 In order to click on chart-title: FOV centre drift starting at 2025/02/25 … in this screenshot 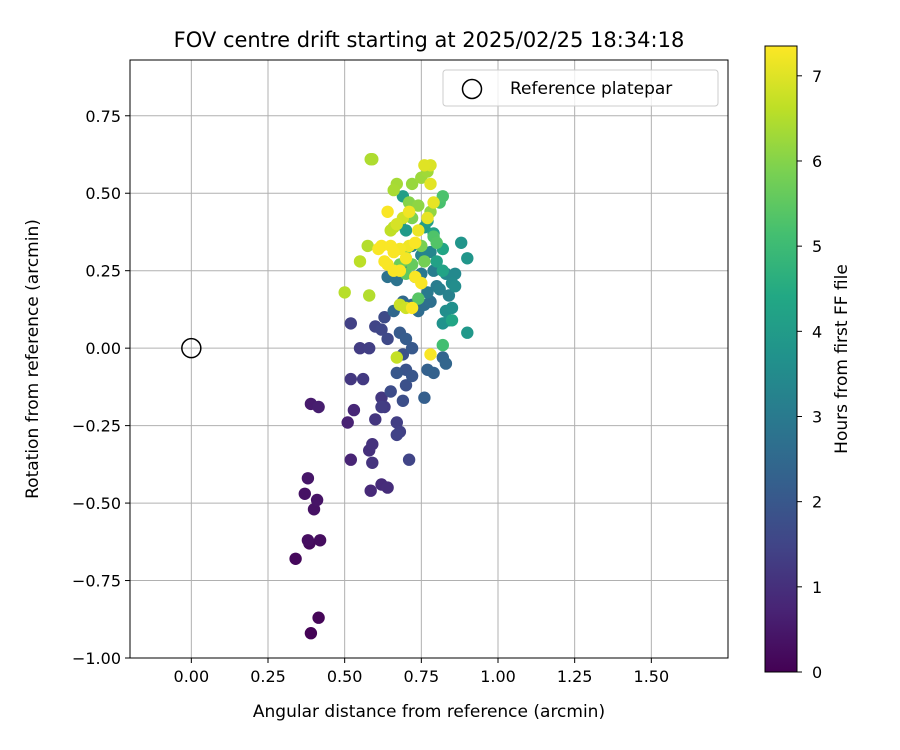, I will do `click(429, 40)`.